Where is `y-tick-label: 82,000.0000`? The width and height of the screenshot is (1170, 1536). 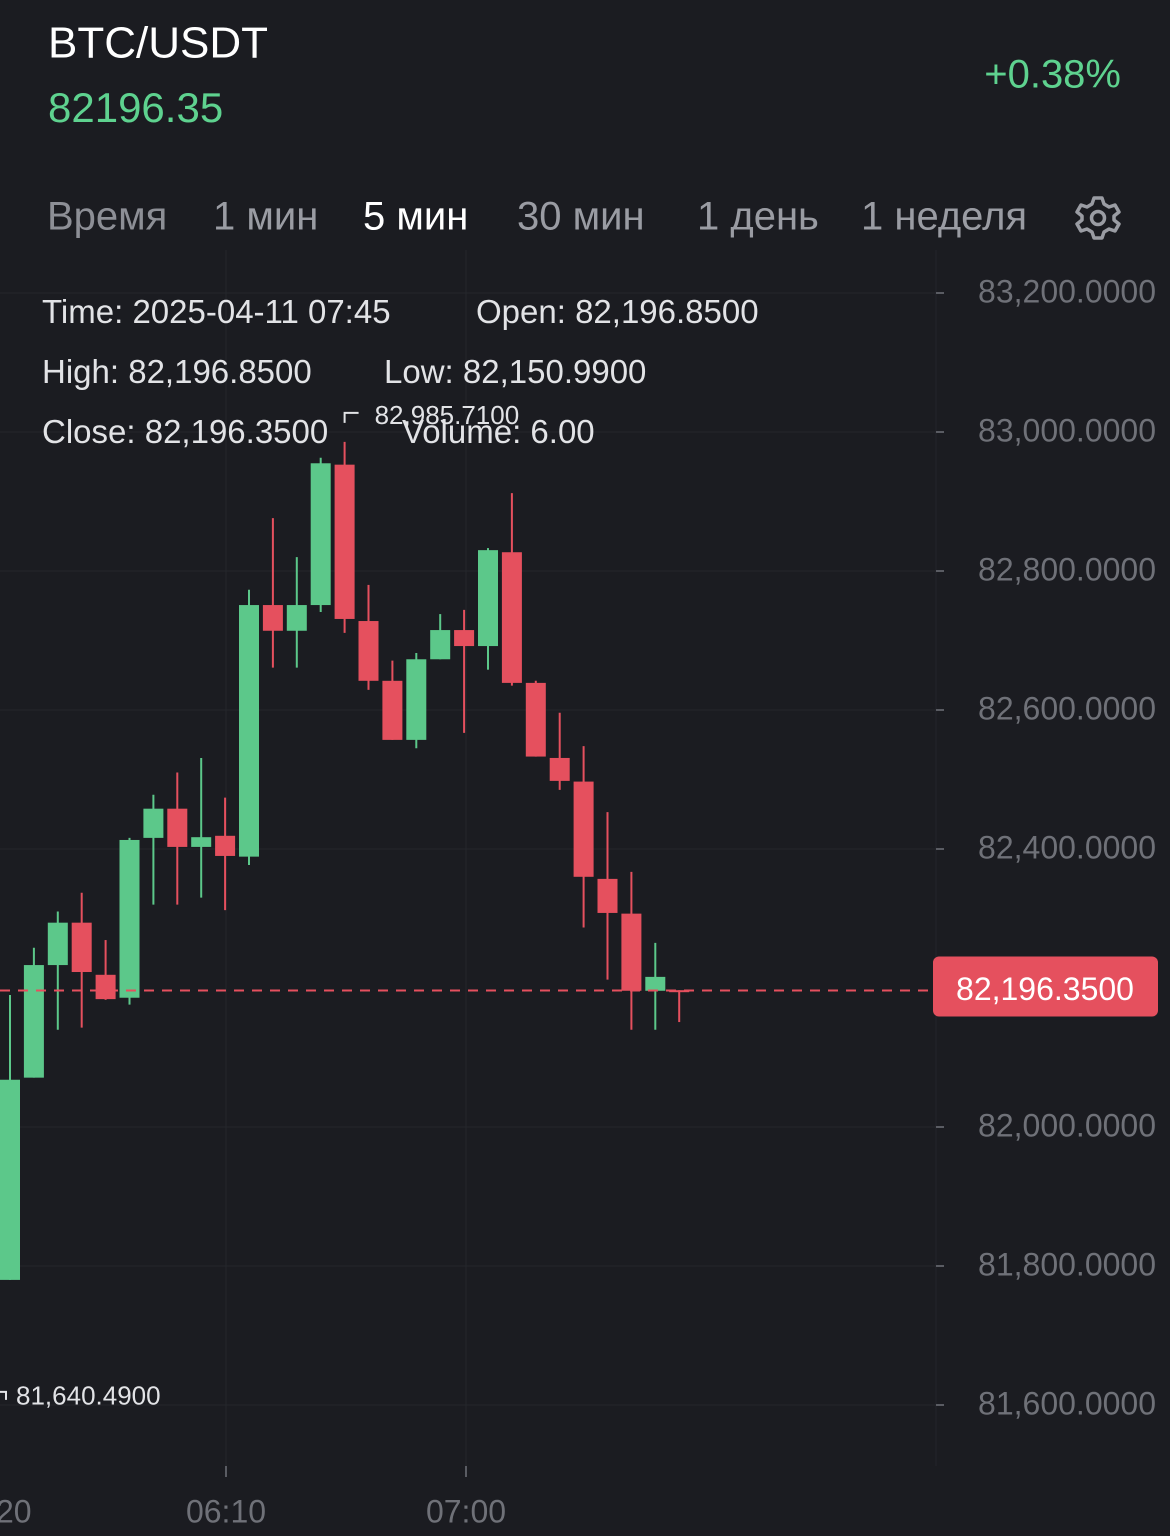 y-tick-label: 82,000.0000 is located at coordinates (1067, 1125).